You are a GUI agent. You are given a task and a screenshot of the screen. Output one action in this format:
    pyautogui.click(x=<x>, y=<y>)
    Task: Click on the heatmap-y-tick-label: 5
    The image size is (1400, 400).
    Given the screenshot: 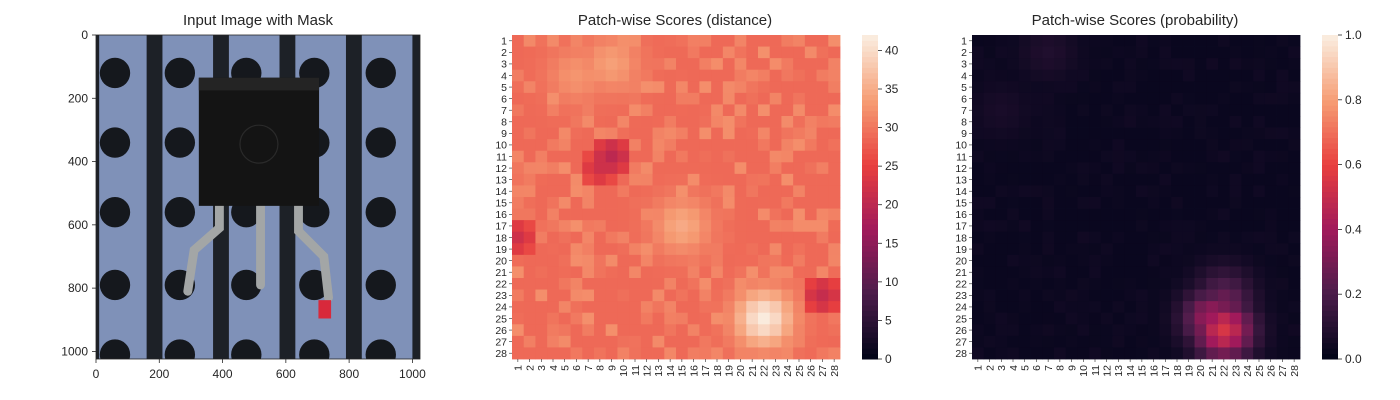 What is the action you would take?
    pyautogui.click(x=964, y=88)
    